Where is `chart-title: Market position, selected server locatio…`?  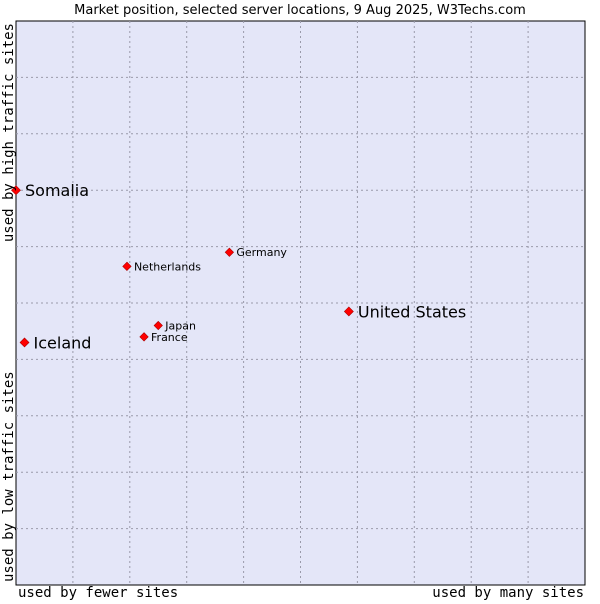 chart-title: Market position, selected server locatio… is located at coordinates (300, 10).